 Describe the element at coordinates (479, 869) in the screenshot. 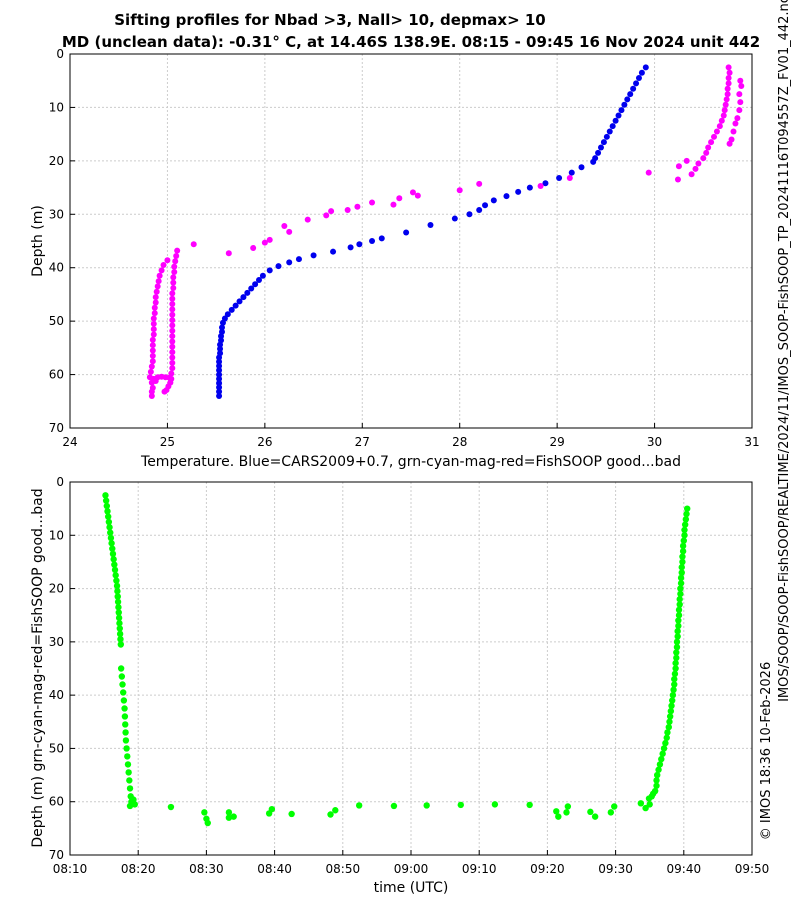

I see `x-tick-label: 09:10` at that location.